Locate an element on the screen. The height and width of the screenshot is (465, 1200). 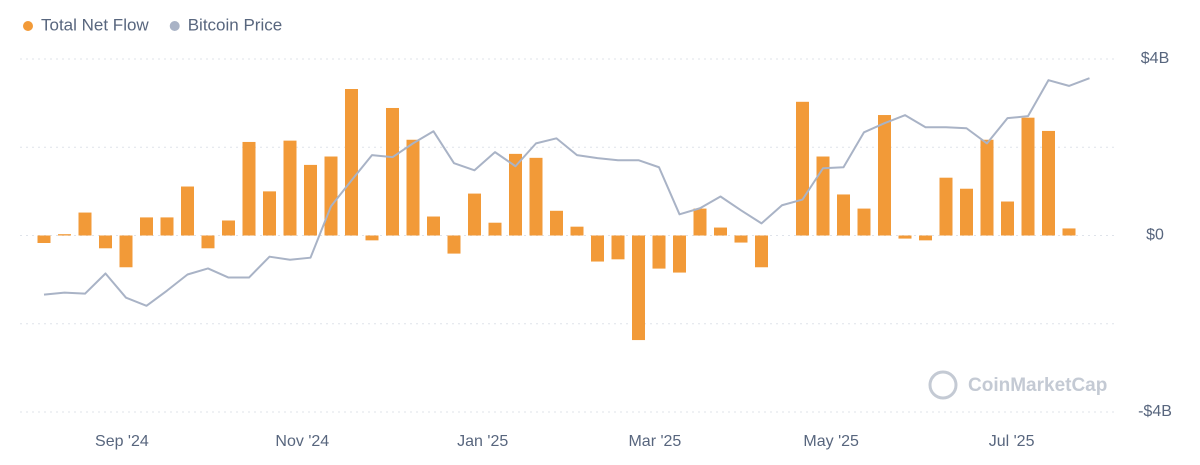
x-tick-label: Jan '25 is located at coordinates (482, 441).